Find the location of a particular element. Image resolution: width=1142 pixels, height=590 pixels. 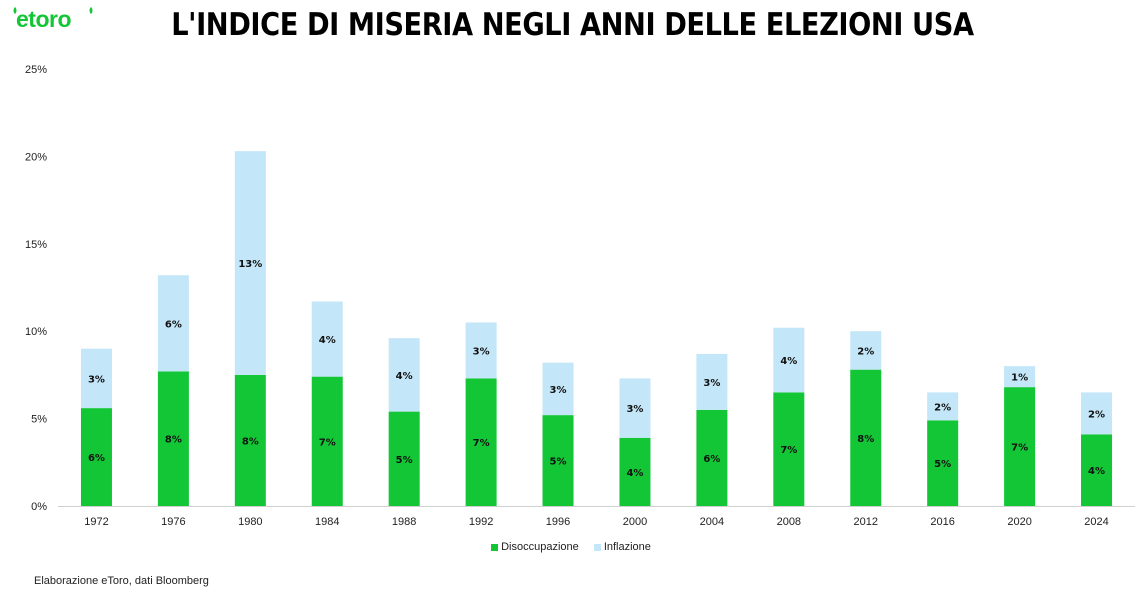

bar-label-inflazione-1980: 13% is located at coordinates (250, 264).